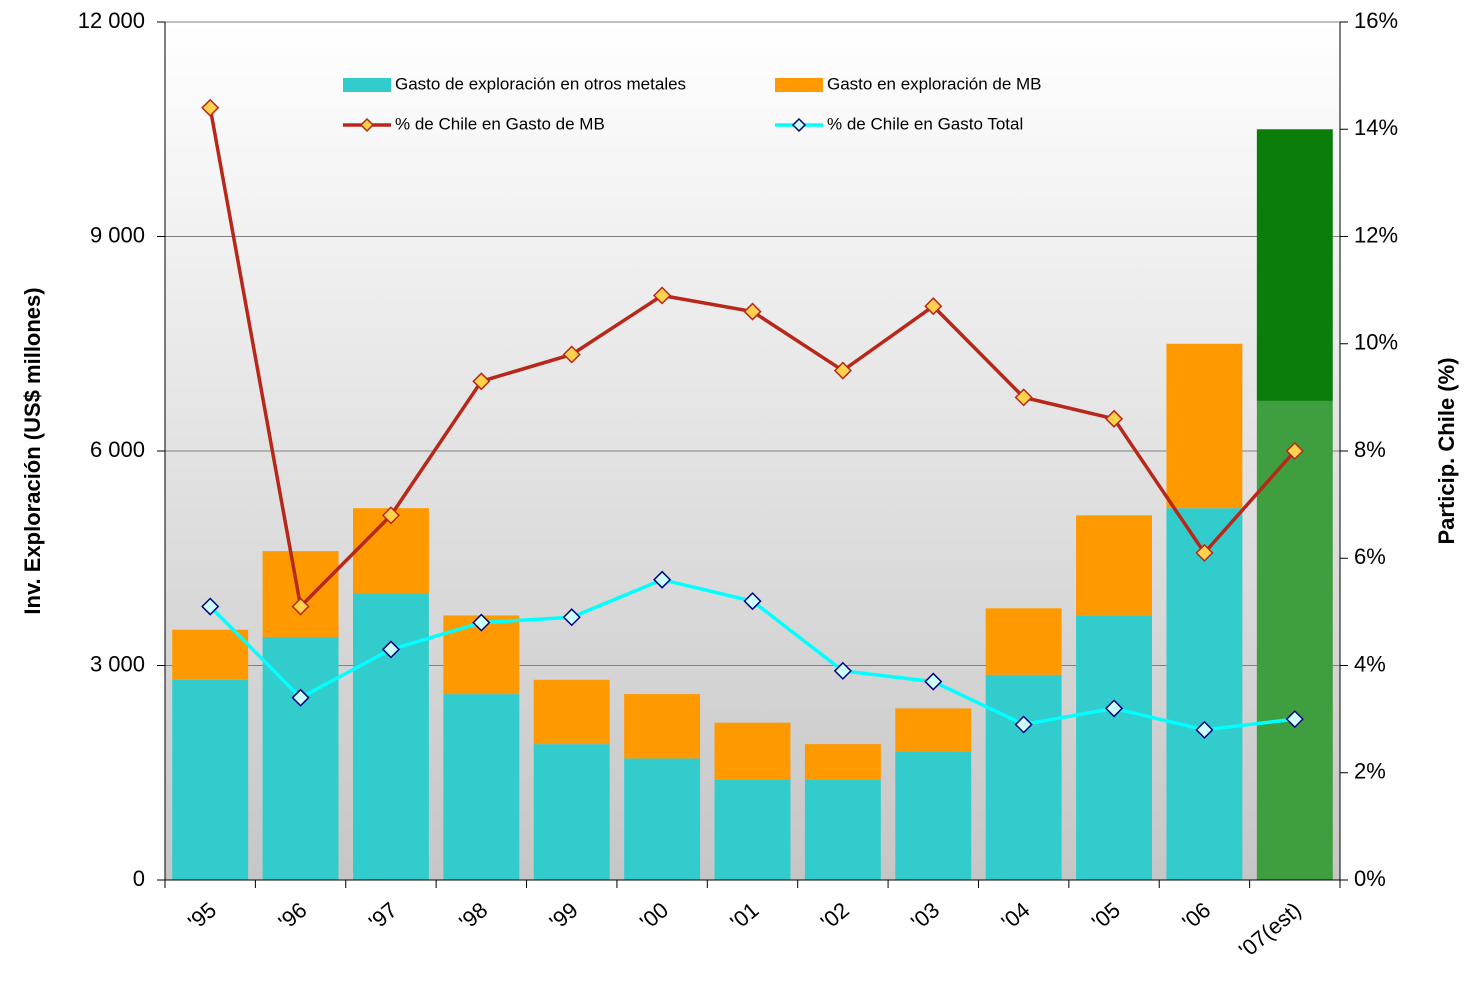 Image resolution: width=1470 pixels, height=983 pixels. I want to click on y2-tick-label: 6%, so click(1370, 556).